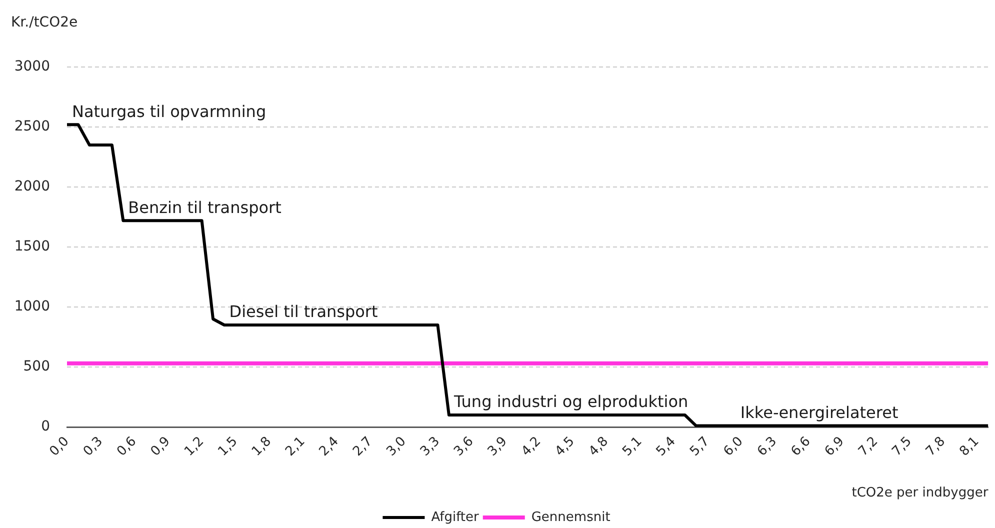 The height and width of the screenshot is (528, 995). Describe the element at coordinates (935, 447) in the screenshot. I see `x-tick-label: 7,8` at that location.